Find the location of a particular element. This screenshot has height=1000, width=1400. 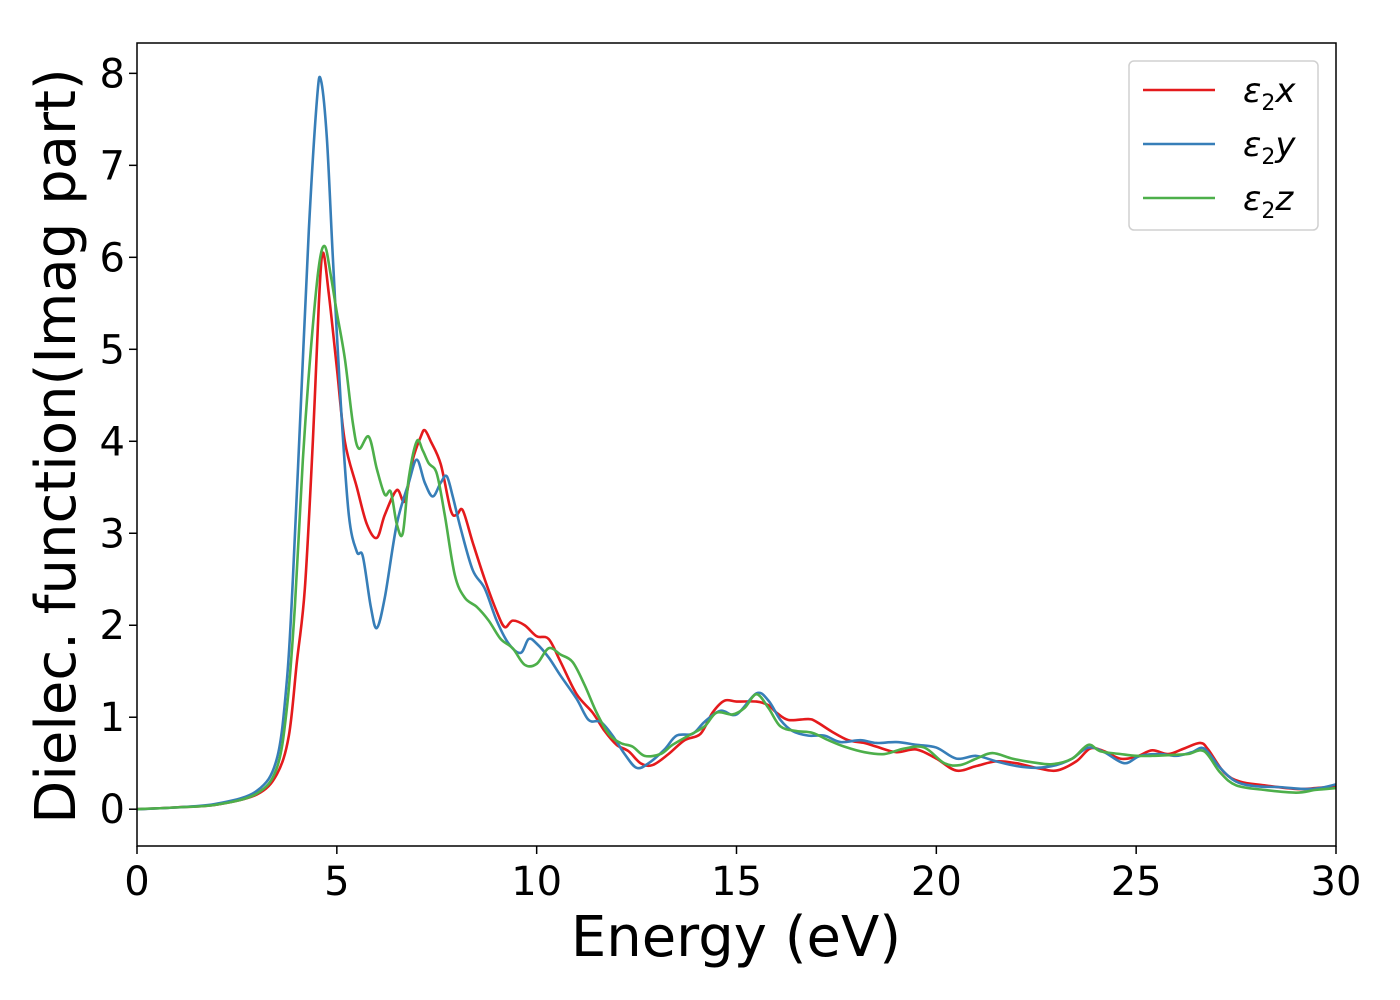

y-tick-label: 4 is located at coordinates (112, 442).